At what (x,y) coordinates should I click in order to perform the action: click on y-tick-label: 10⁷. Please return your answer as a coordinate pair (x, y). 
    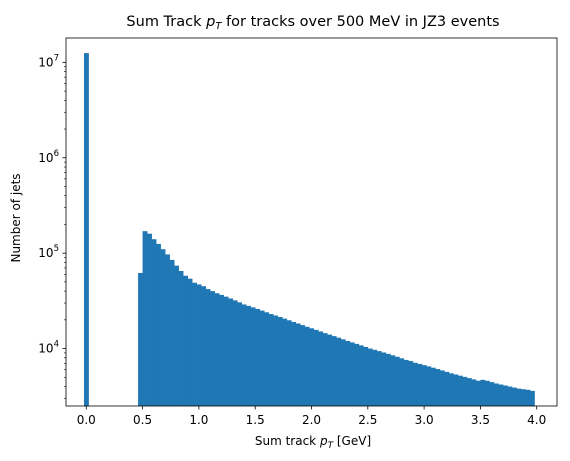
    Looking at the image, I should click on (48, 61).